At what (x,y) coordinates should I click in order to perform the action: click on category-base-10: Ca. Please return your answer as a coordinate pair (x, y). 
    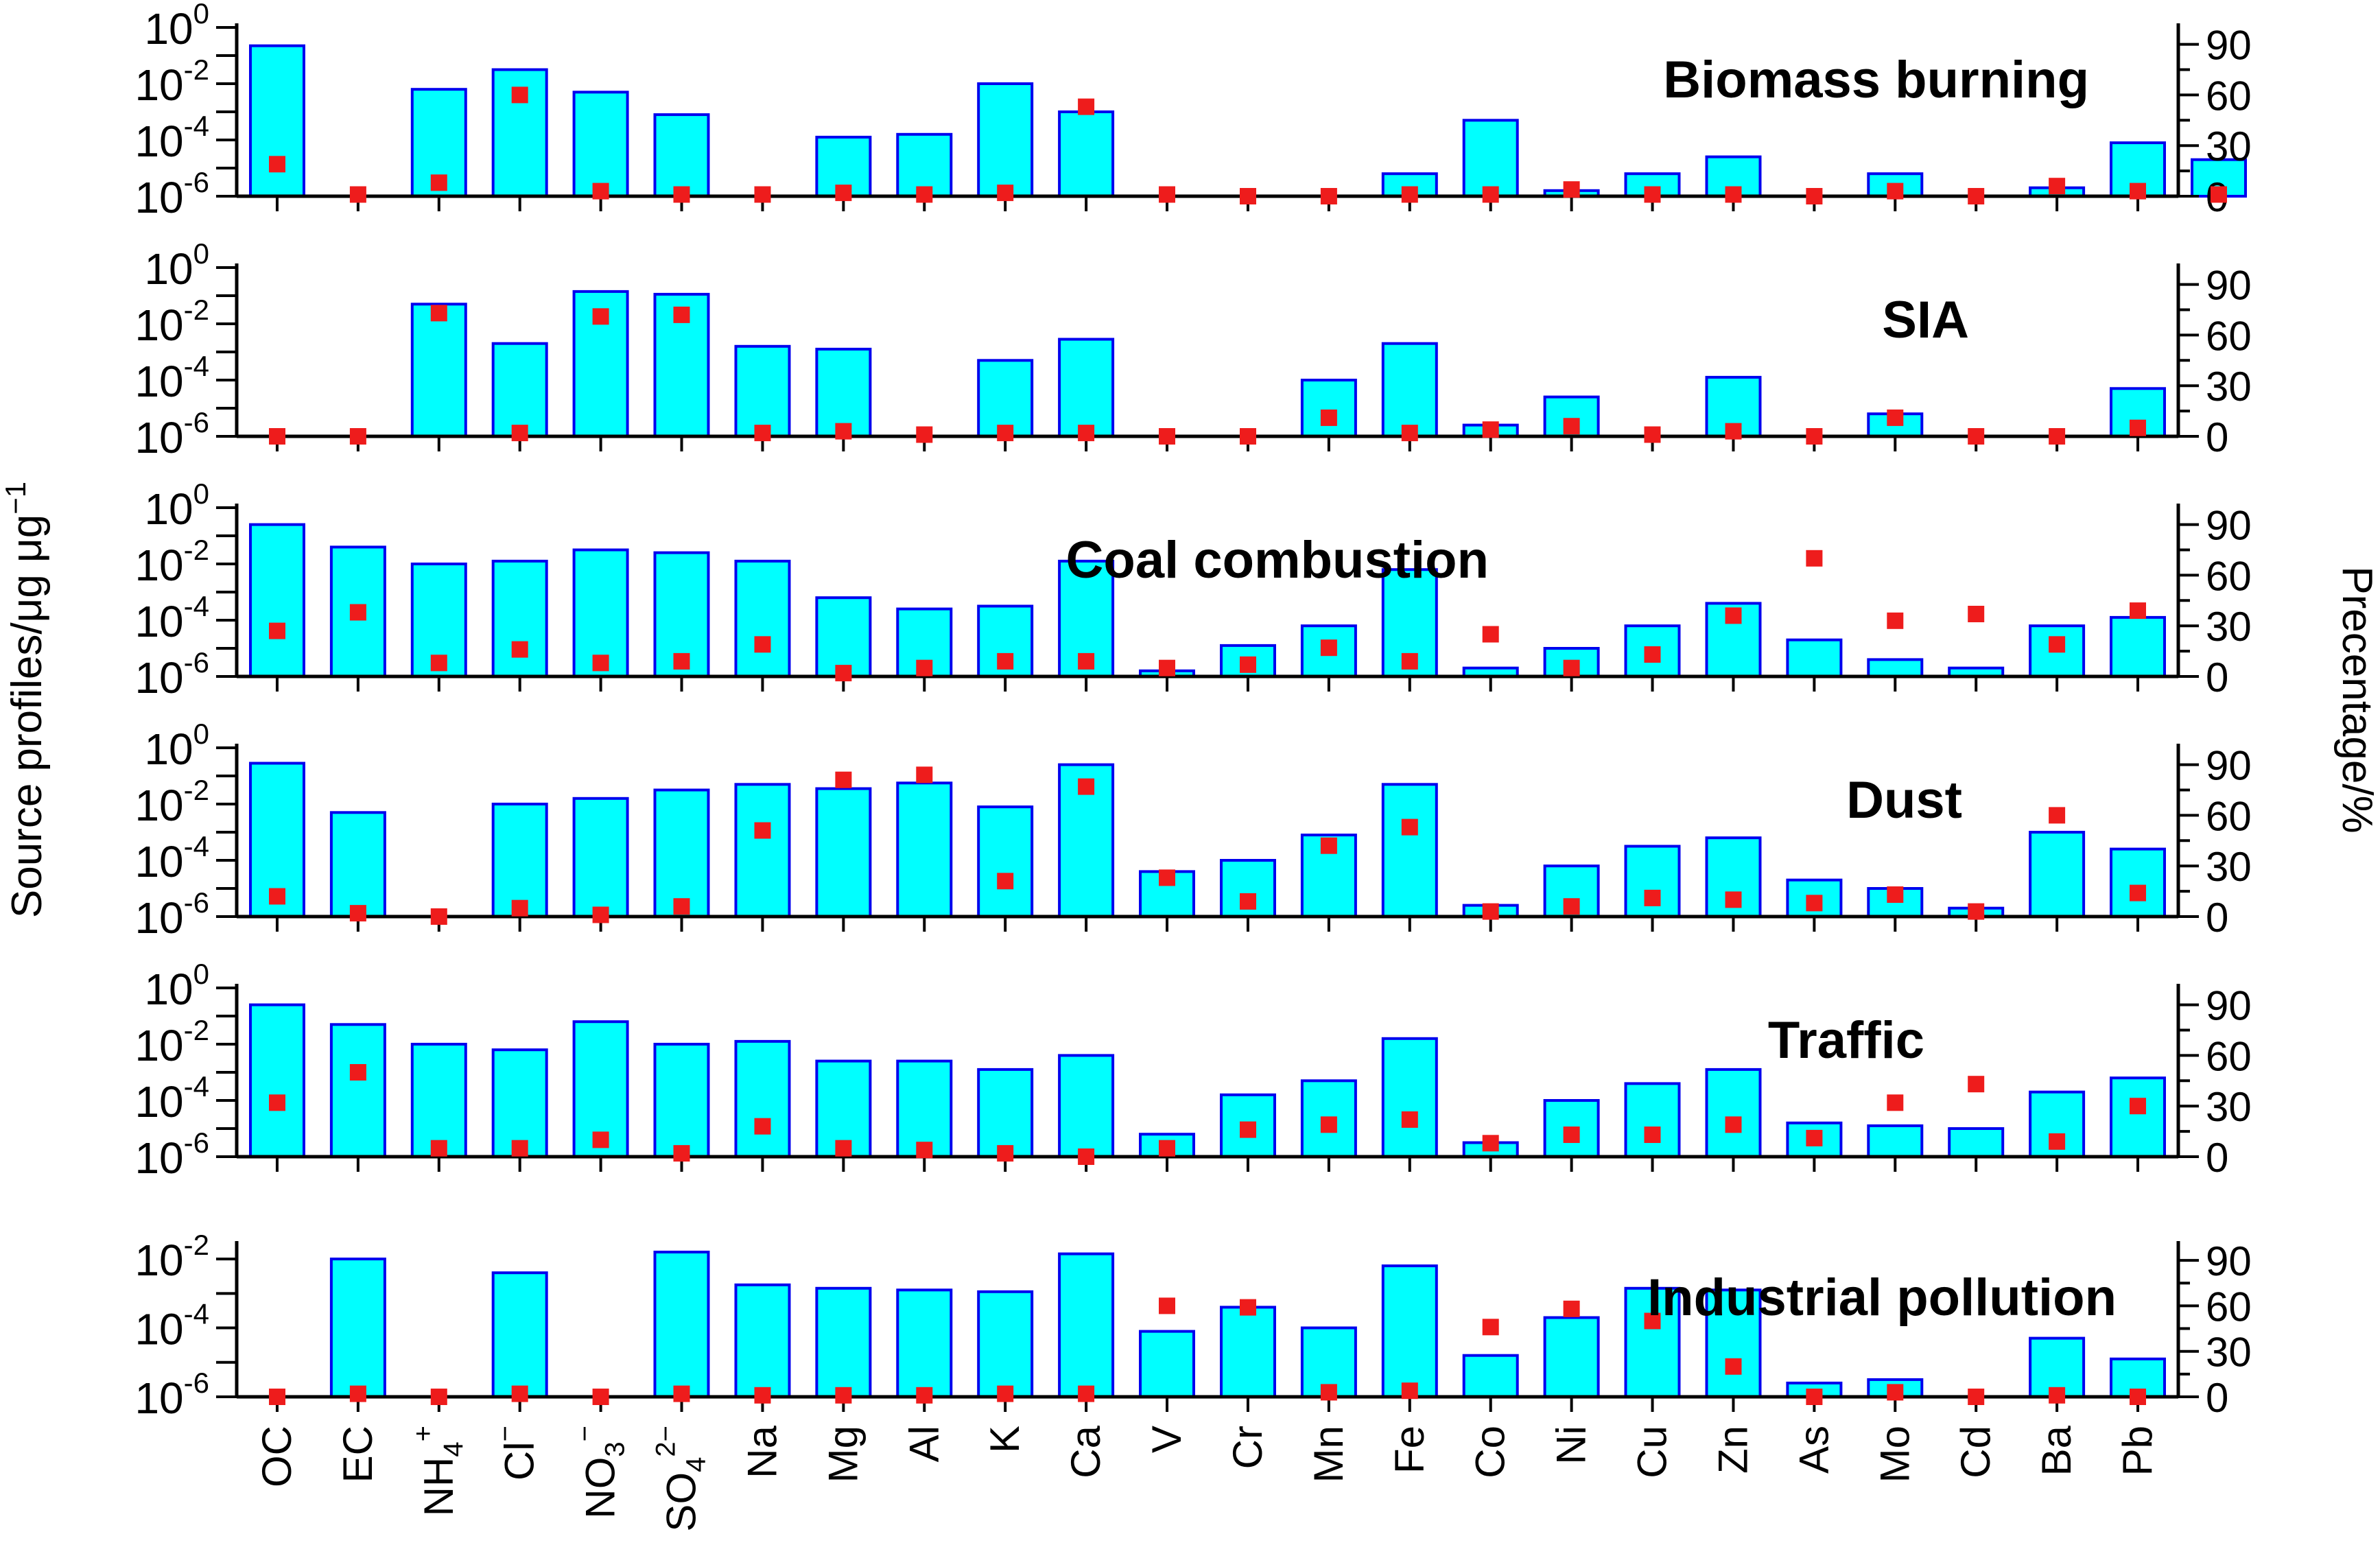
    Looking at the image, I should click on (1086, 1451).